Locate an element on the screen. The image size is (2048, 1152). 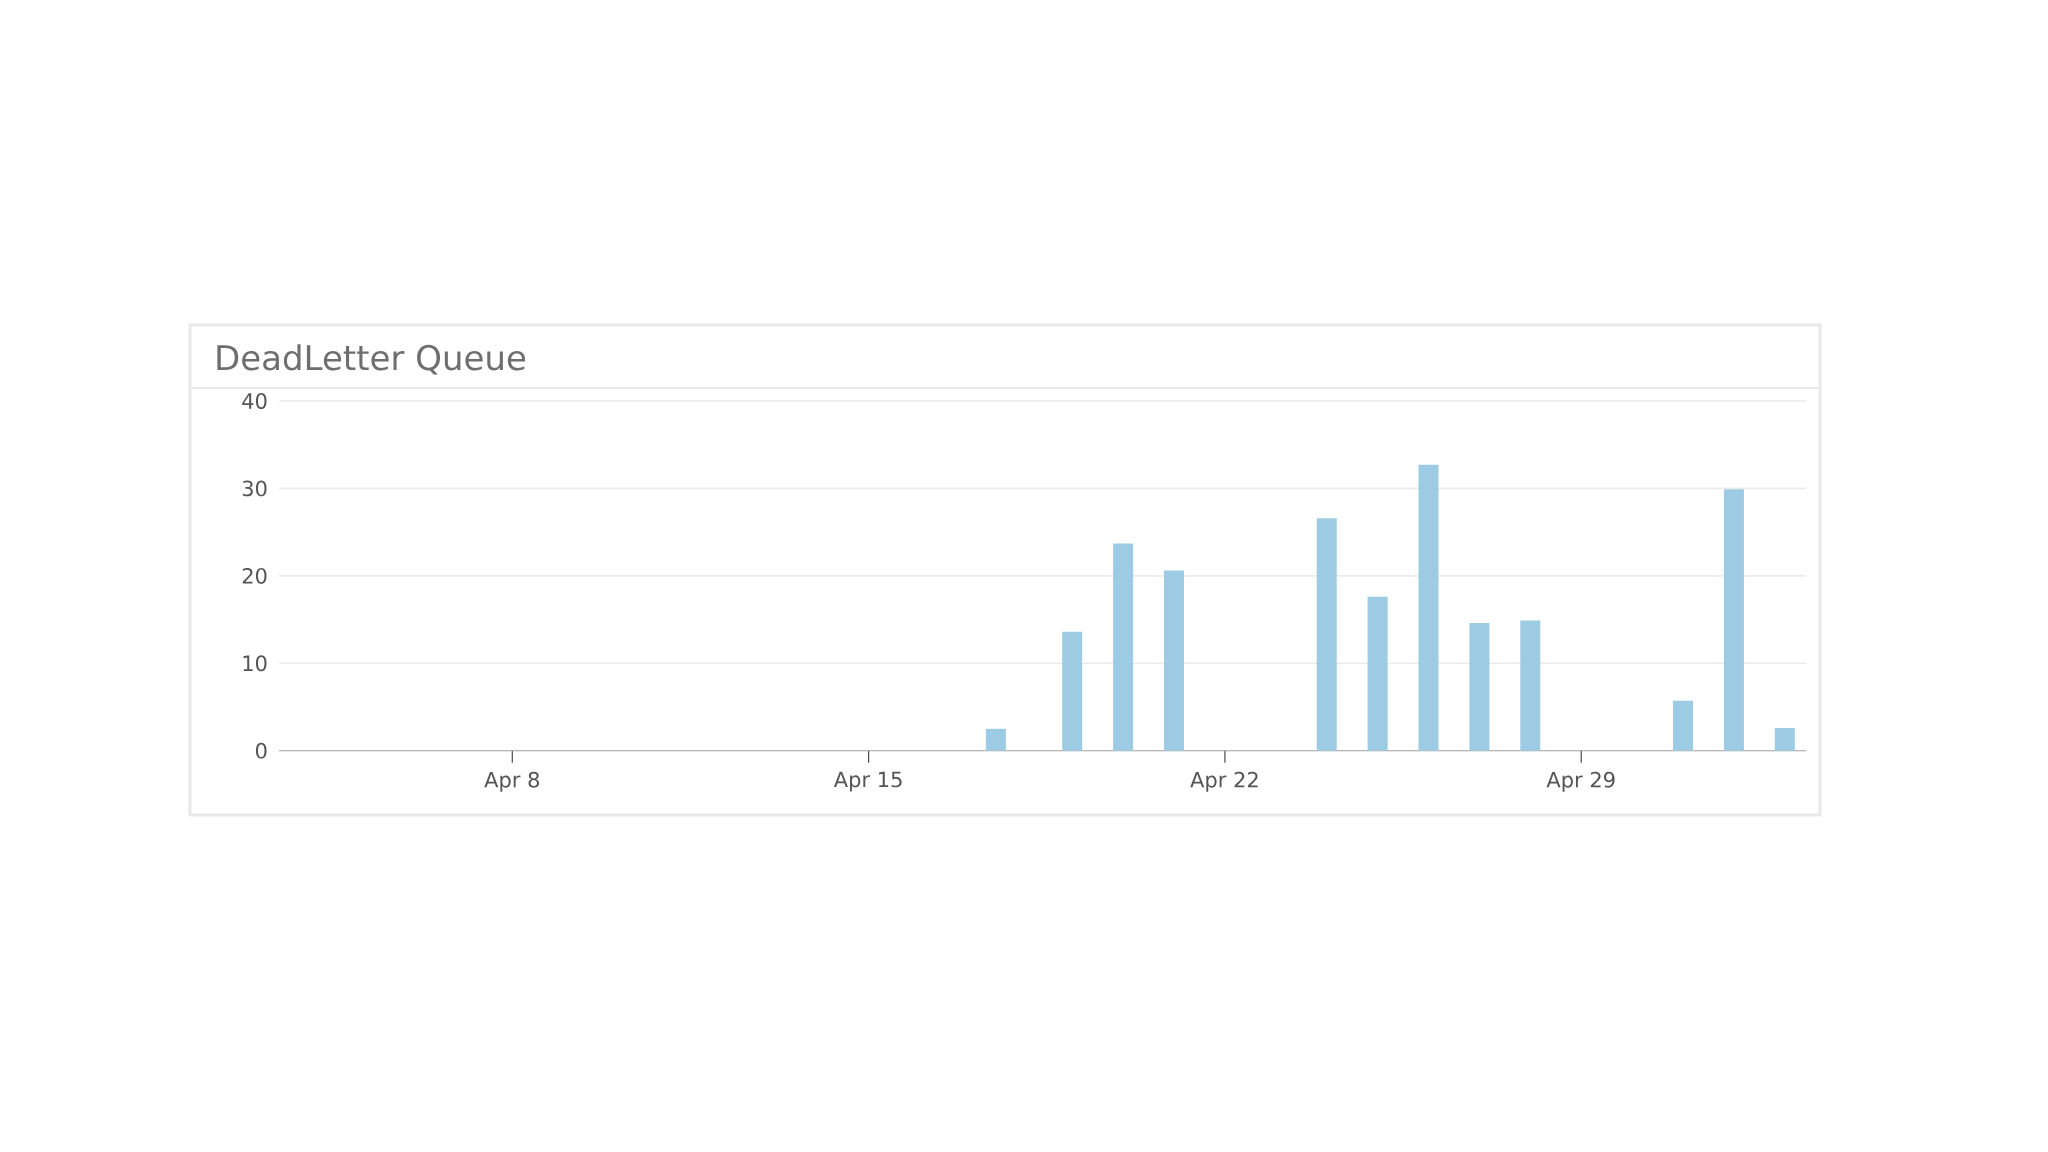
x-tick-label: Apr 15 is located at coordinates (867, 781).